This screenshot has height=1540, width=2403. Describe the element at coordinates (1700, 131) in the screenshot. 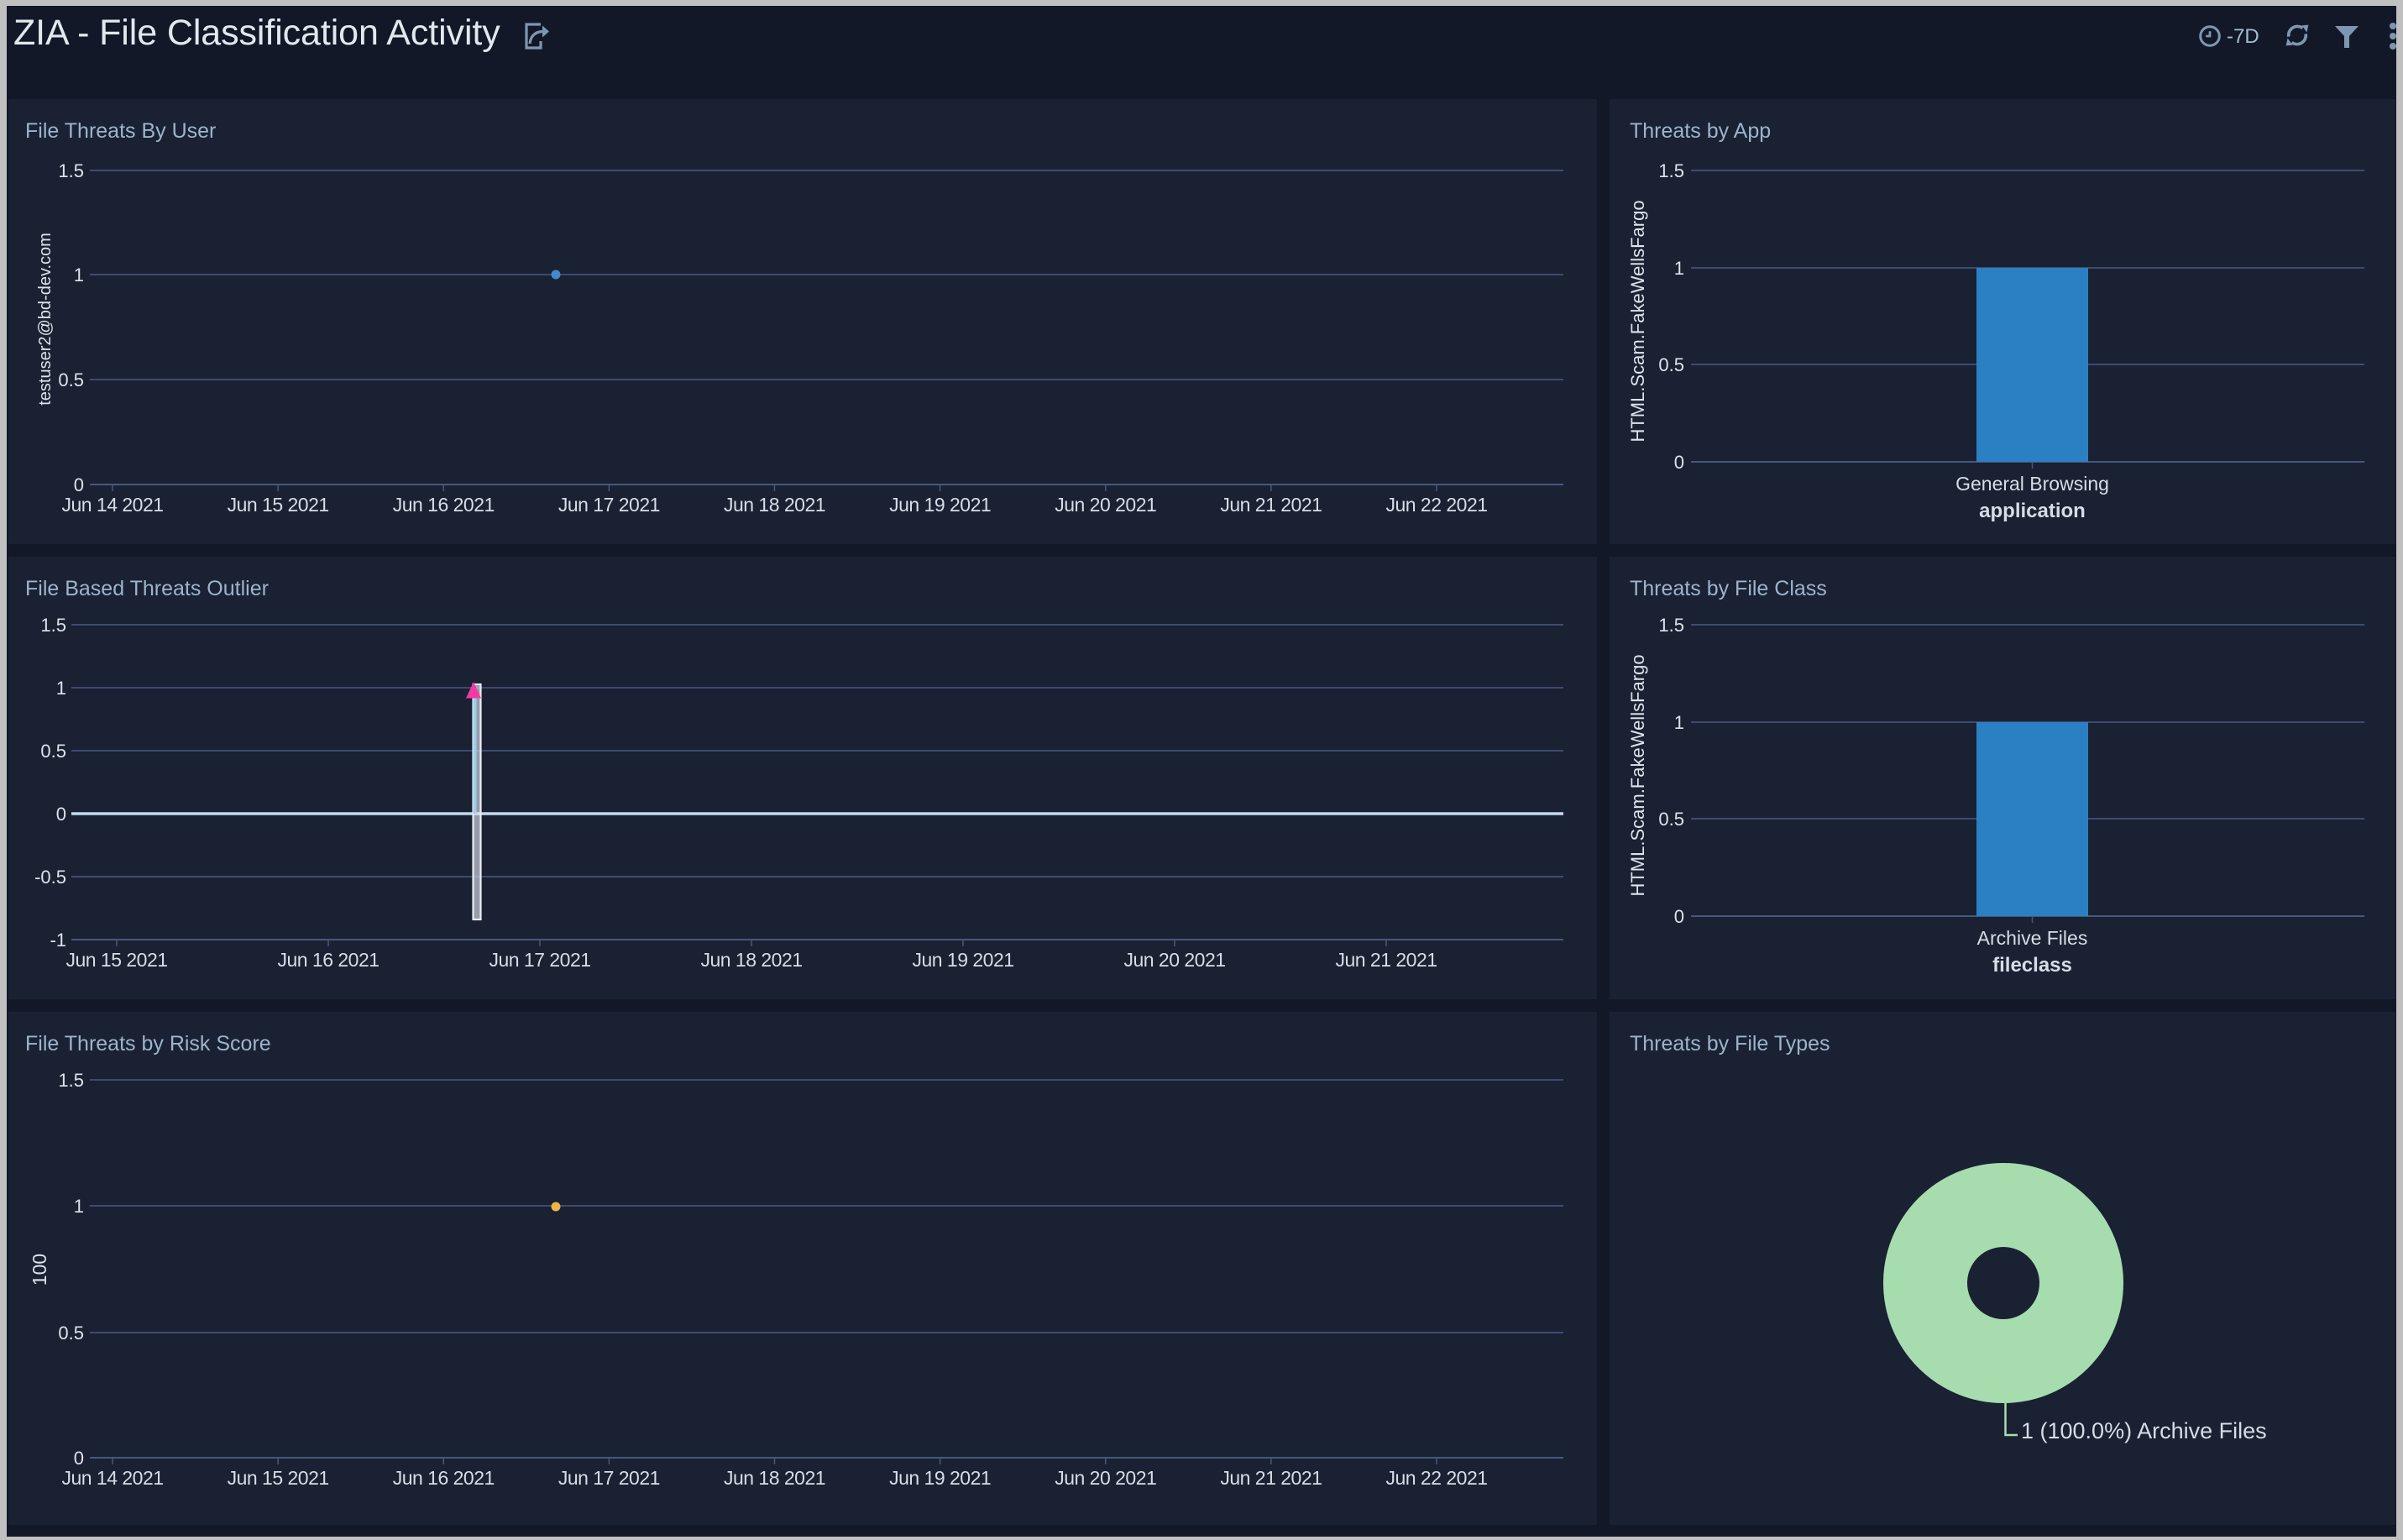

I see `svg-text: Threats by App` at that location.